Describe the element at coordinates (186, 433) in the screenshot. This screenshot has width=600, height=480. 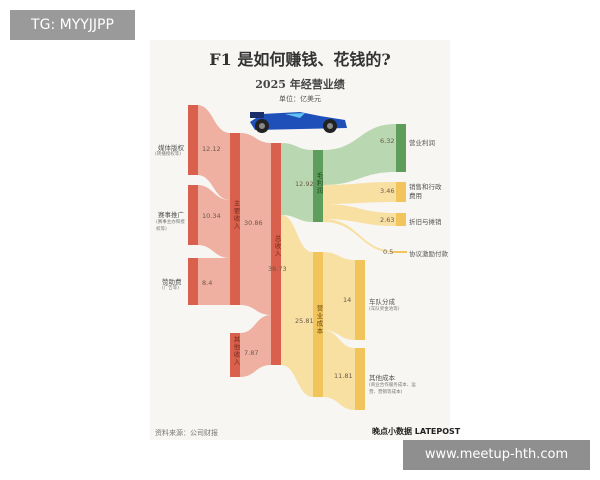
I see `source-note: 资料来源：公司财报` at that location.